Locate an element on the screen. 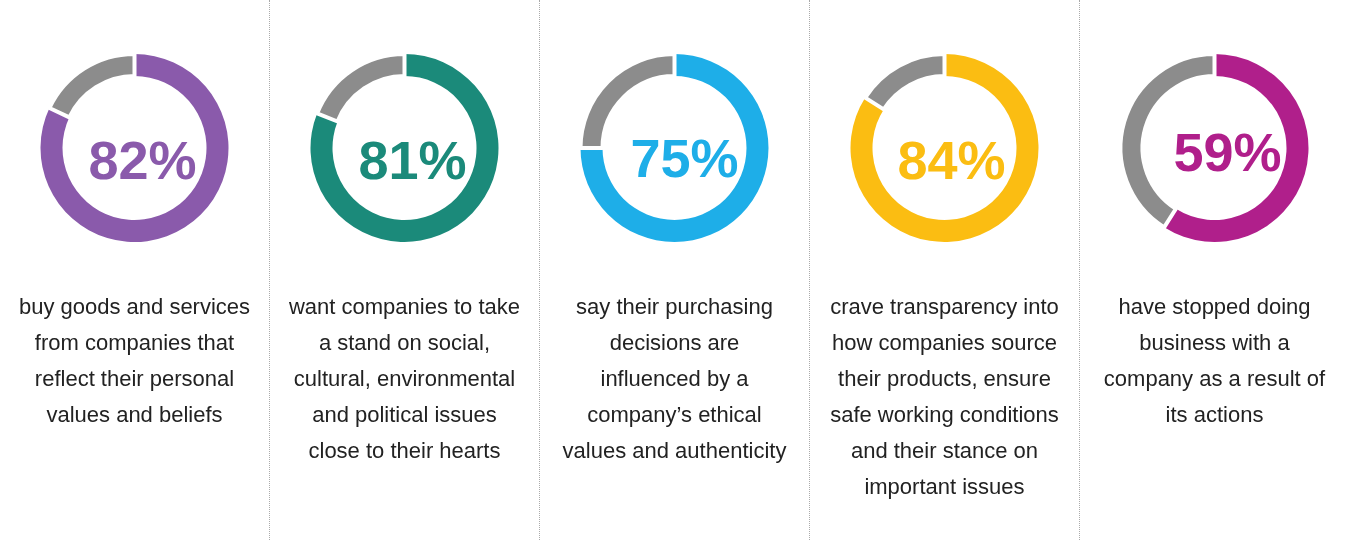  text: crave transparency into how companies source their products, ensure safe working conditions and their stance on important issues is located at coordinates (944, 397).